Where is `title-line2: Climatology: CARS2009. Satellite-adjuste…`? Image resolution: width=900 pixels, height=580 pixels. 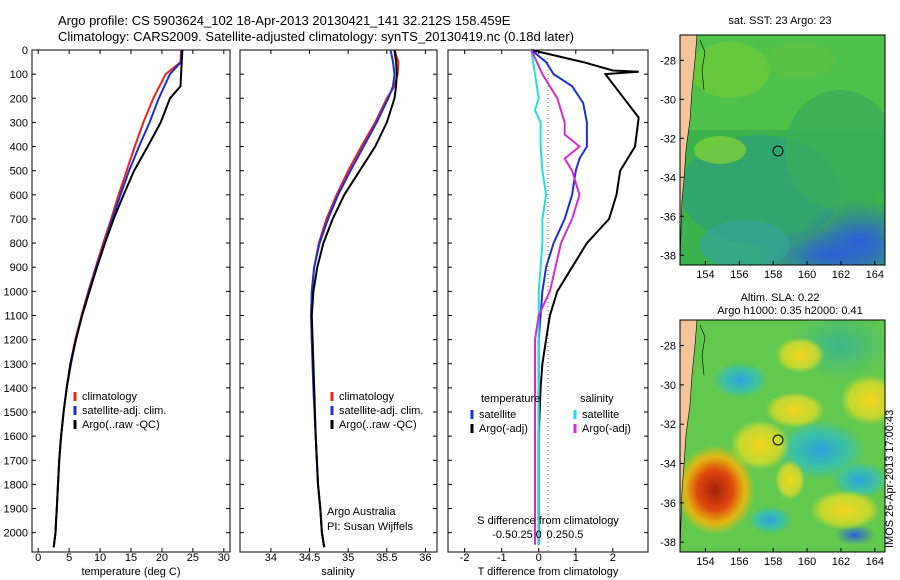
title-line2: Climatology: CARS2009. Satellite-adjuste… is located at coordinates (316, 36).